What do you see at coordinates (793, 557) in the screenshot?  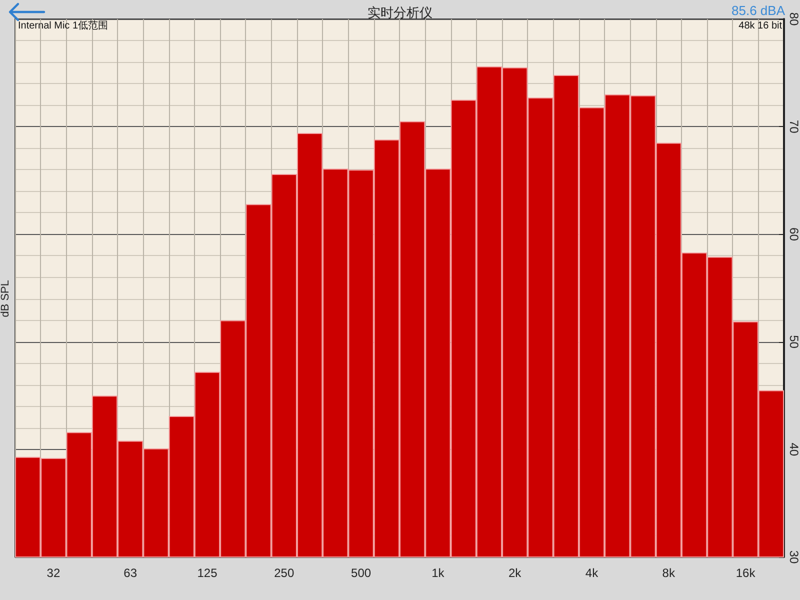 I see `y-tick-label: 30` at bounding box center [793, 557].